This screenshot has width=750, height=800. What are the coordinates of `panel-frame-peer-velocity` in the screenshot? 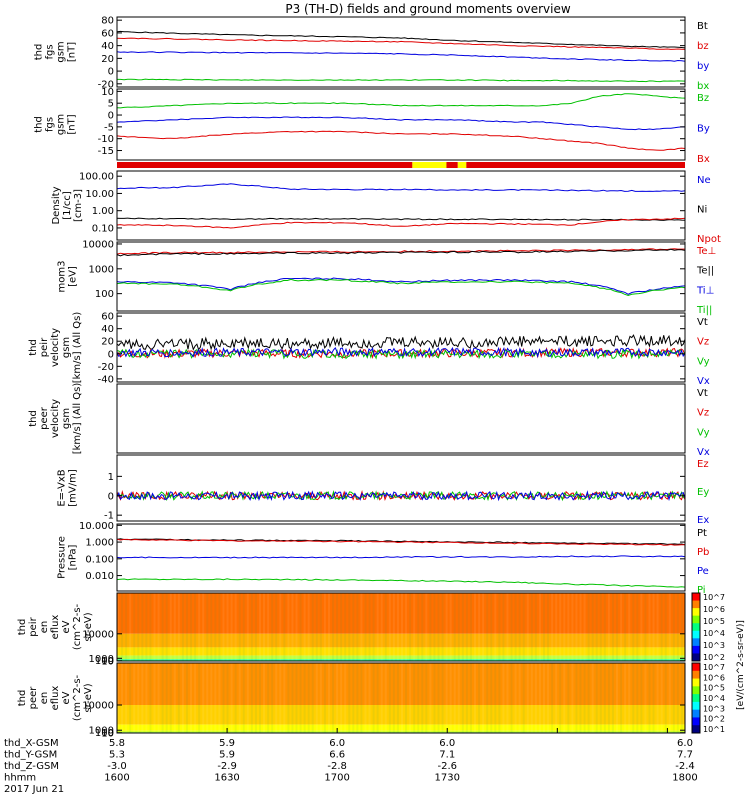 It's located at (401, 418).